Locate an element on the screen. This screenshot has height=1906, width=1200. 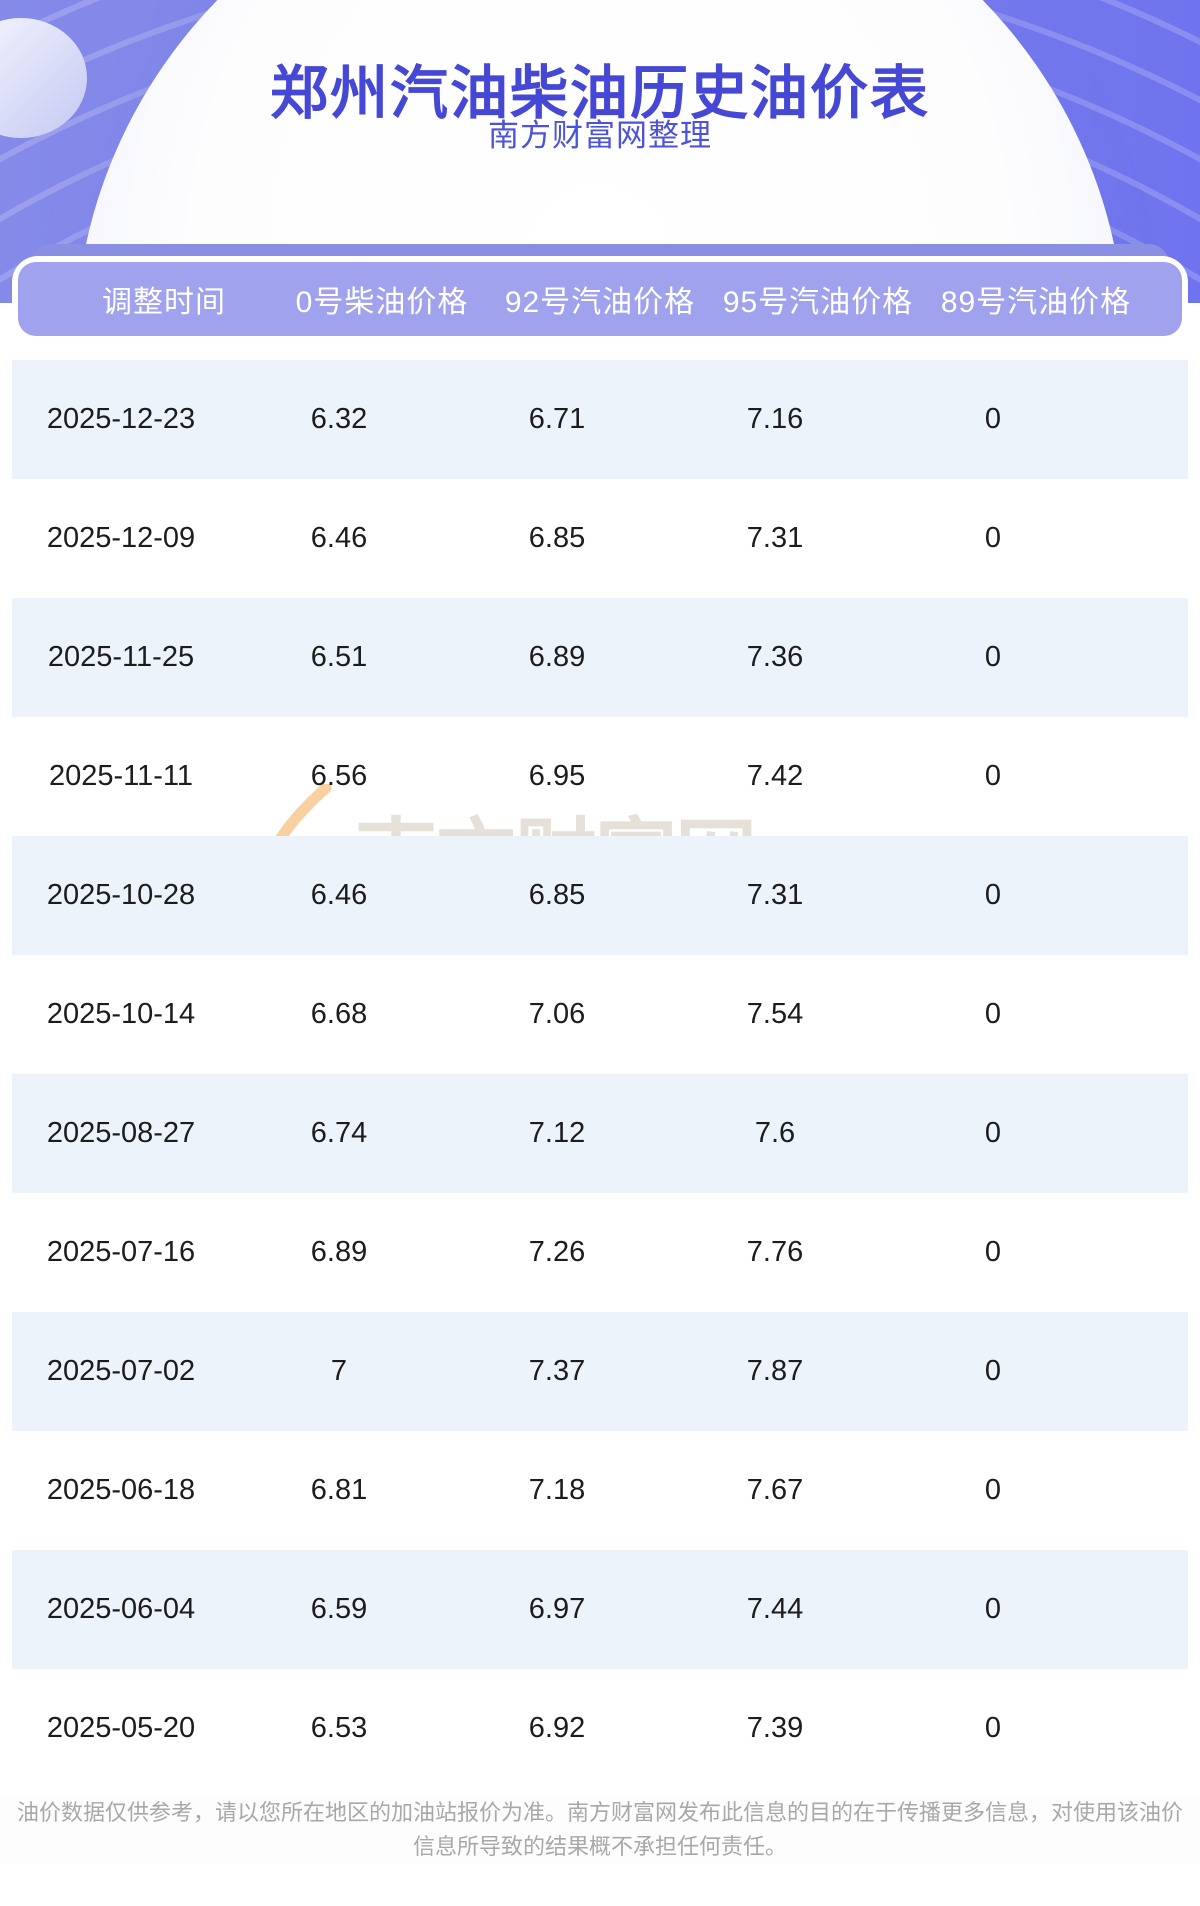
cell-price: 6.71 is located at coordinates (557, 419).